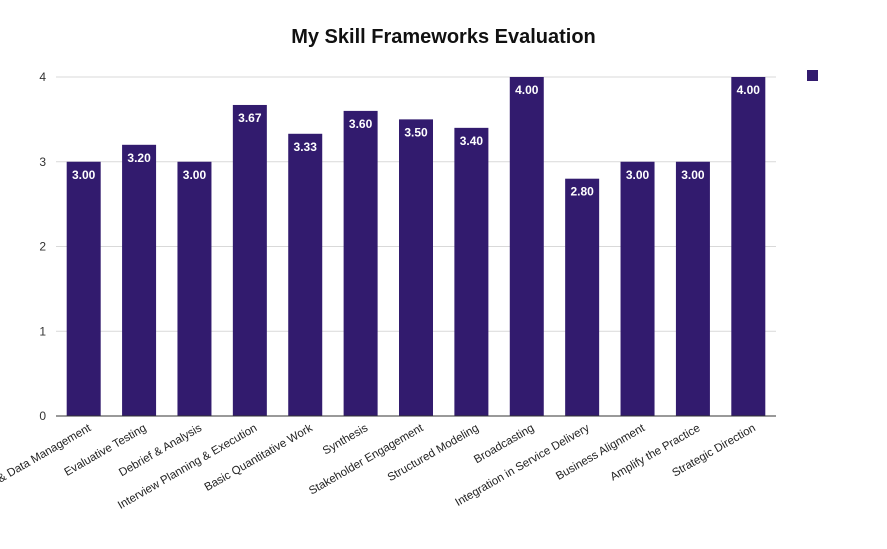 The height and width of the screenshot is (549, 887). I want to click on legend-swatch, so click(812, 75).